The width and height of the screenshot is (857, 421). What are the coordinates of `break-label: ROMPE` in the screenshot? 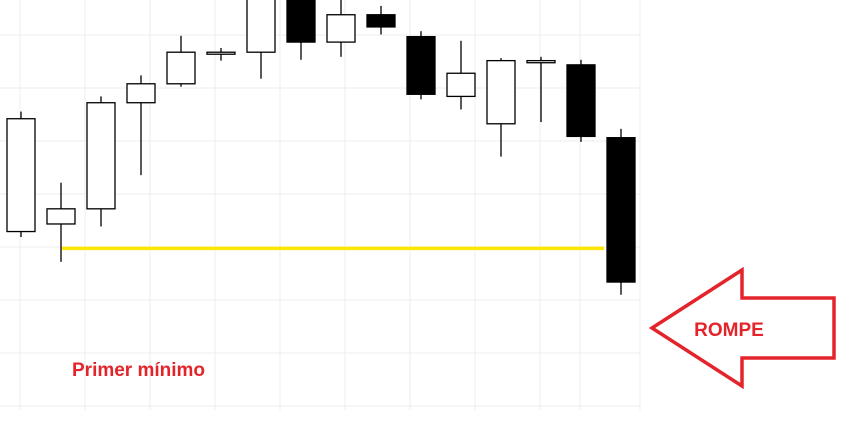 It's located at (729, 330).